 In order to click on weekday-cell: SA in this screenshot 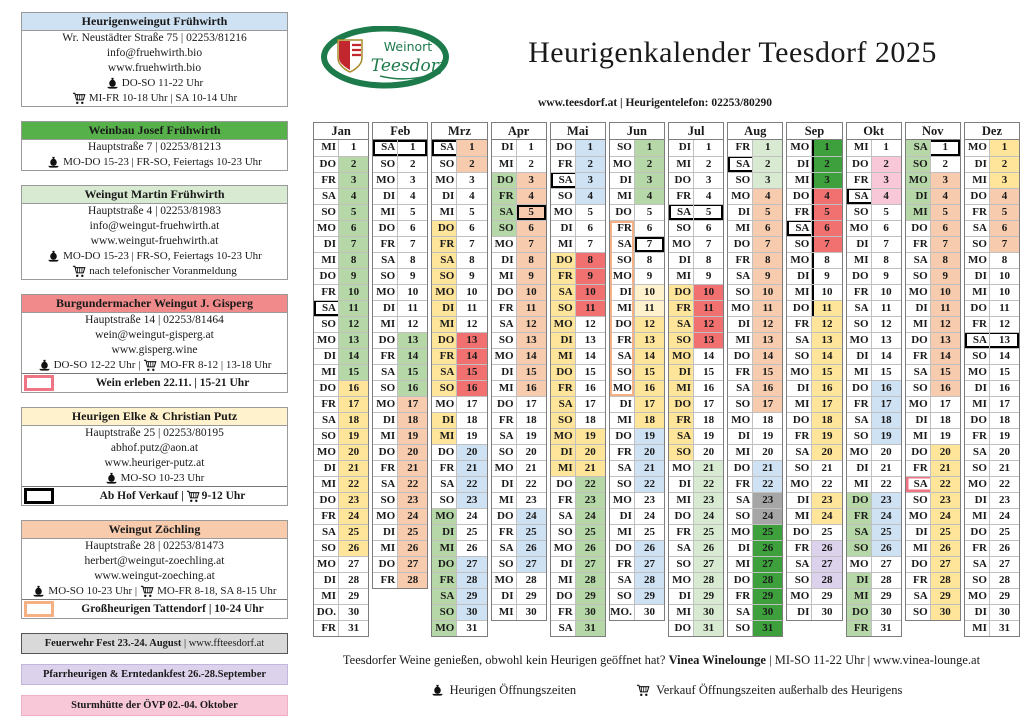, I will do `click(622, 468)`.